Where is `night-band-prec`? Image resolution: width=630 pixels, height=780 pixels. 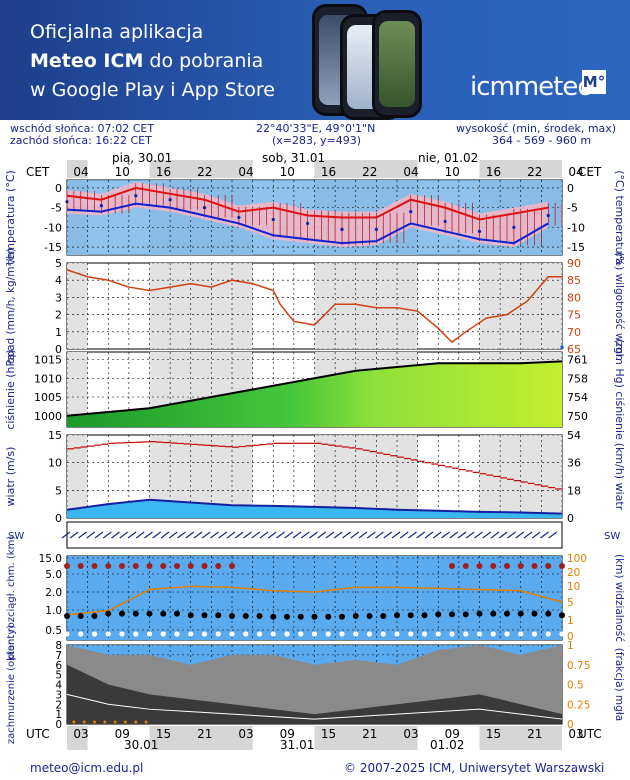
night-band-prec is located at coordinates (201, 306).